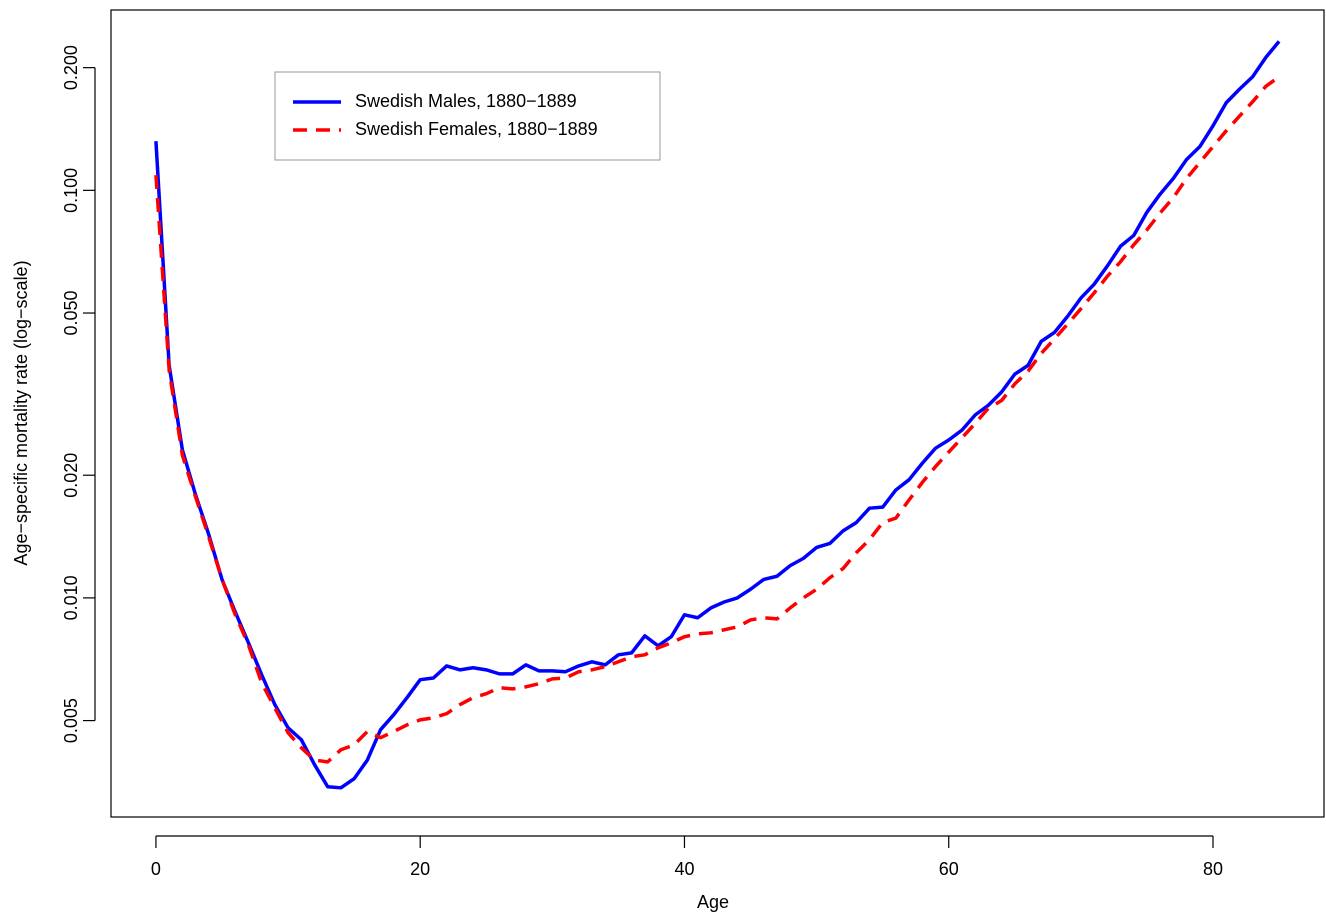  I want to click on x-tick-label: 80, so click(1213, 869).